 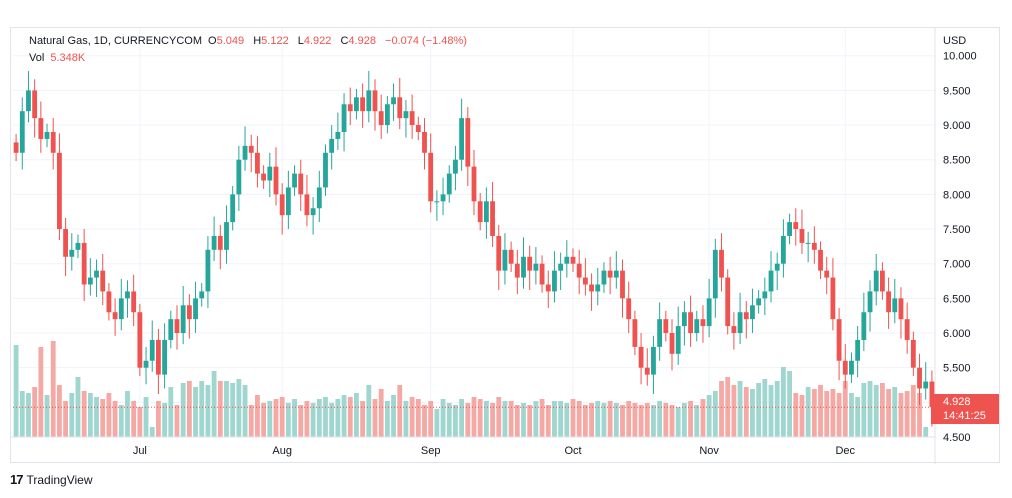 I want to click on y-tick-label: 7.000, so click(x=957, y=265).